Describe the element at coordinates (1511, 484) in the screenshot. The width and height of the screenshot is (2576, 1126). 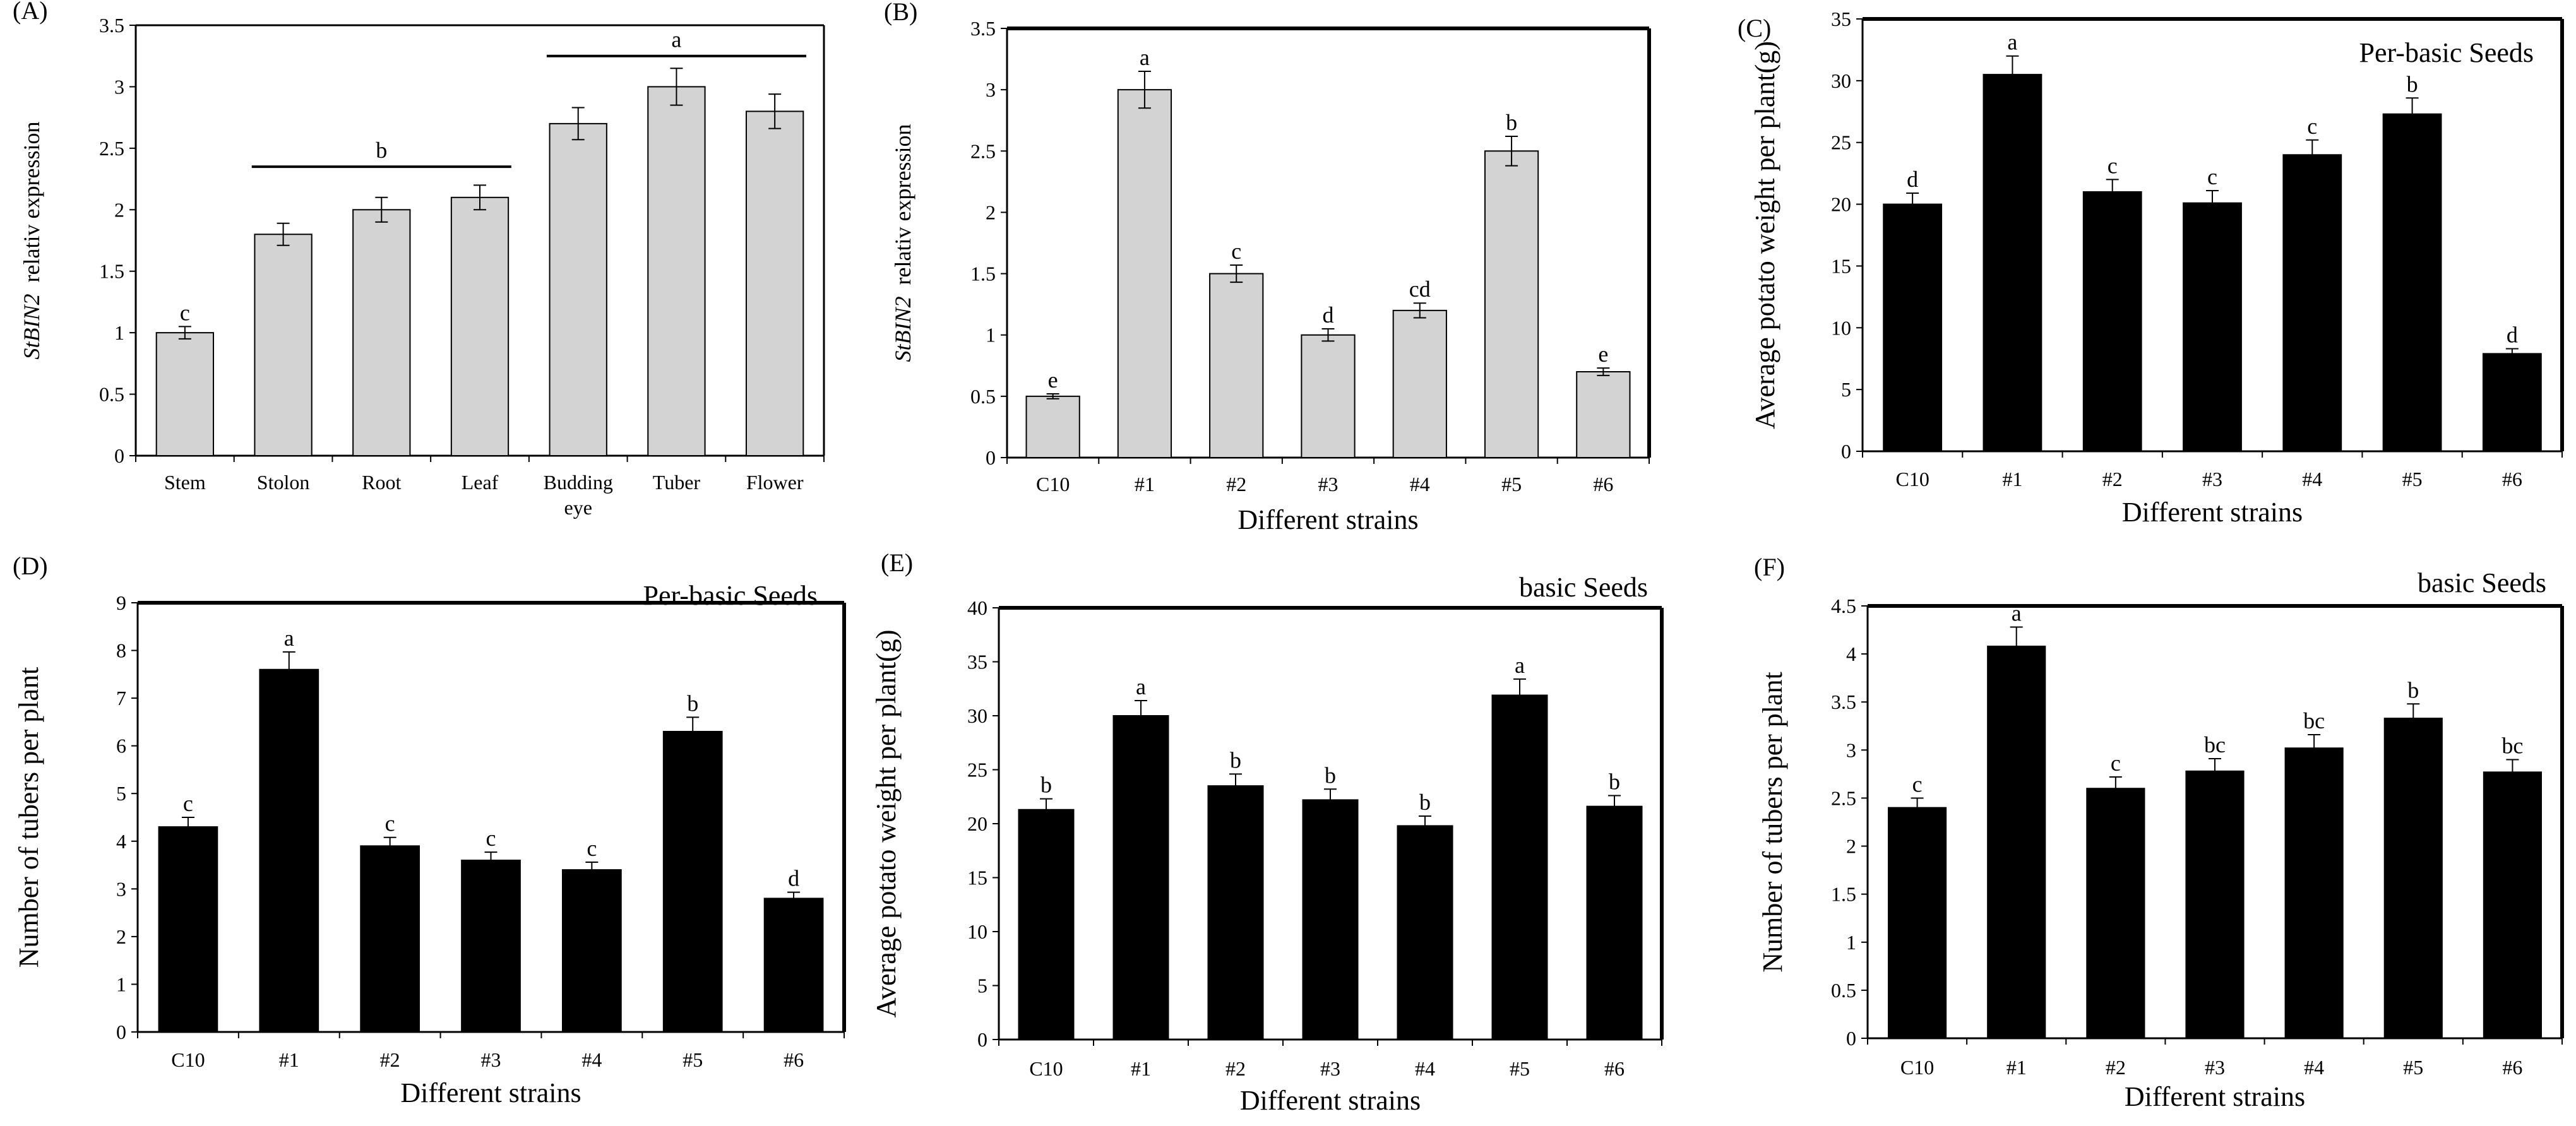
I see `category-label: #5` at that location.